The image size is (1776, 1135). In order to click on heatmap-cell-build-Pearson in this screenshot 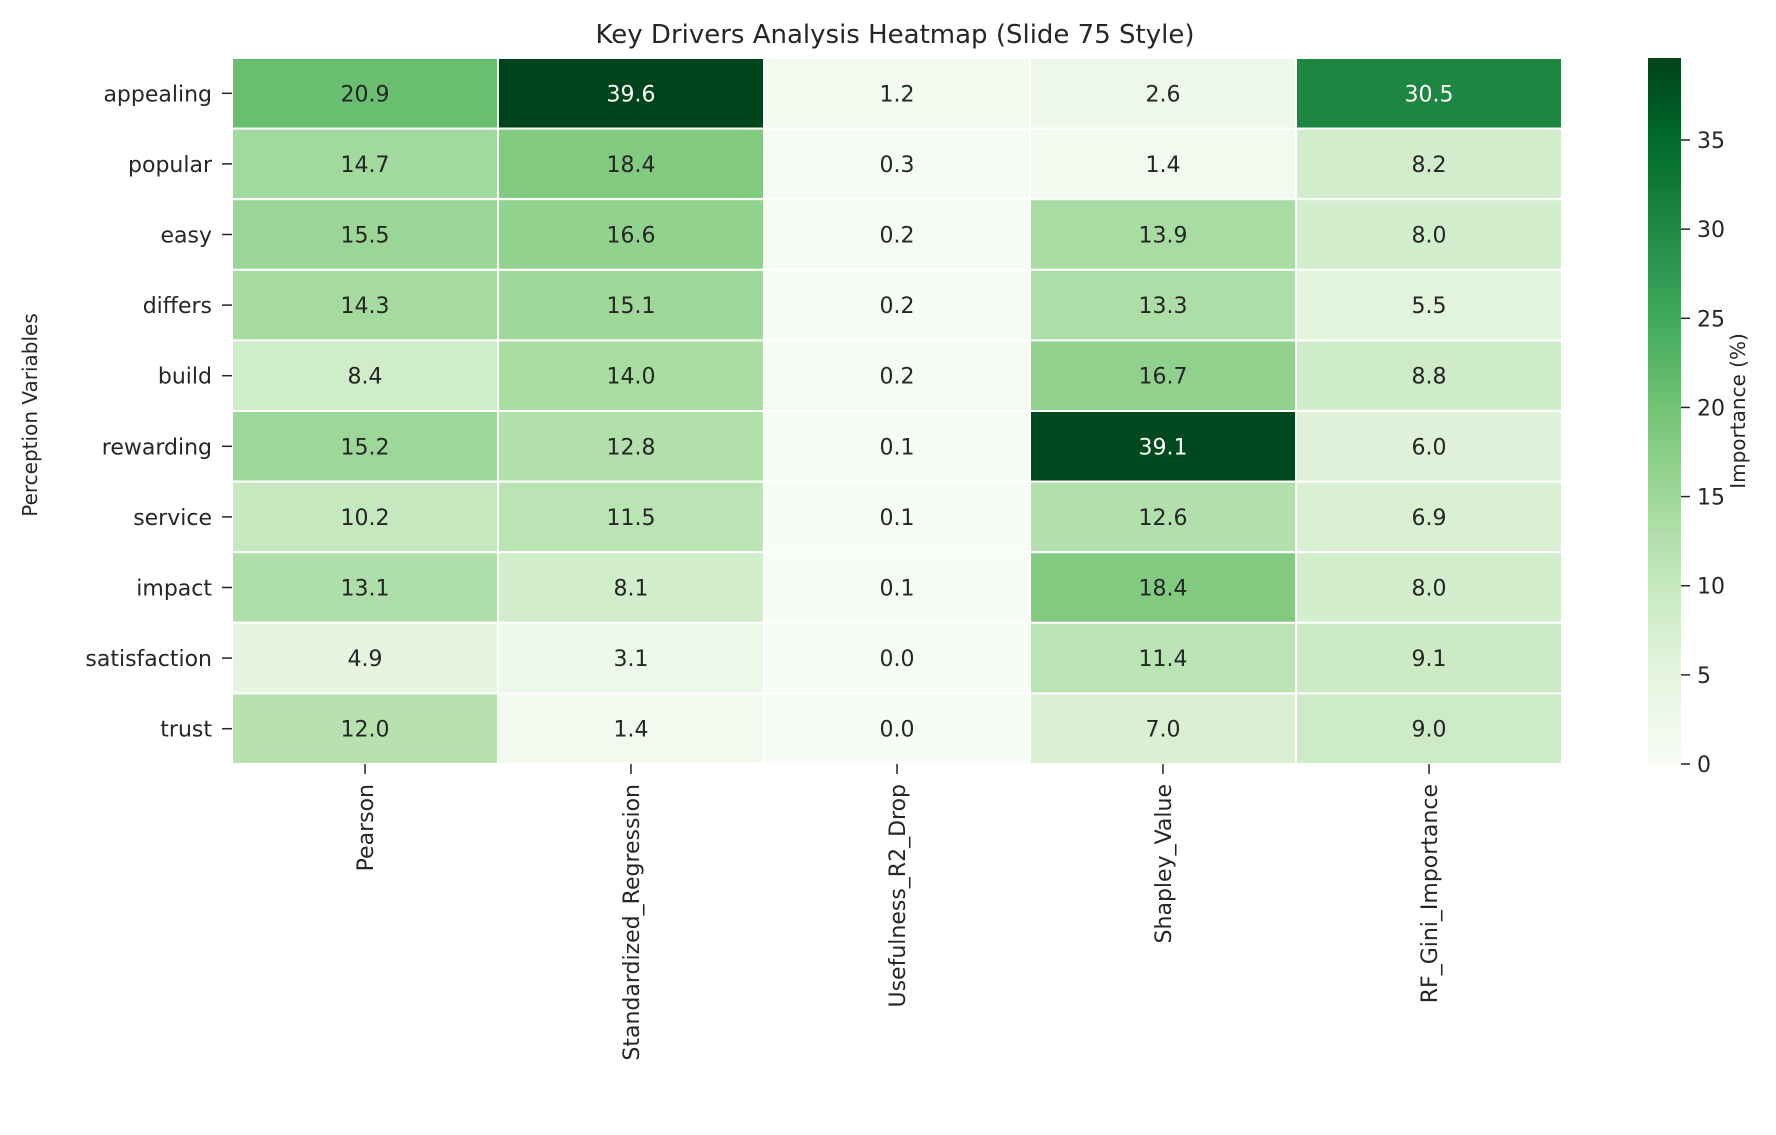, I will do `click(365, 375)`.